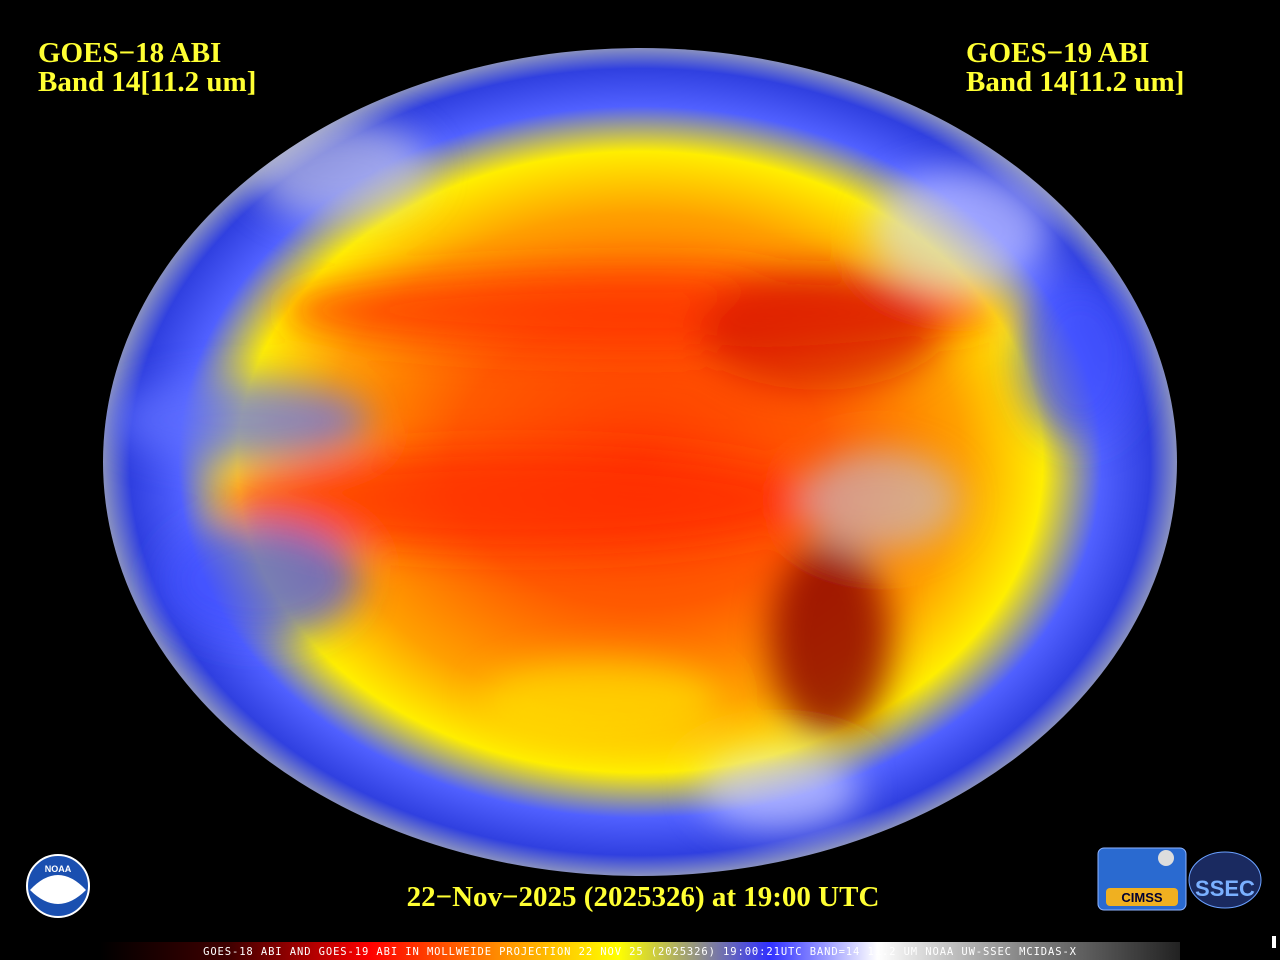 The width and height of the screenshot is (1280, 960). What do you see at coordinates (1142, 897) in the screenshot?
I see `cimss-text: CIMSS` at bounding box center [1142, 897].